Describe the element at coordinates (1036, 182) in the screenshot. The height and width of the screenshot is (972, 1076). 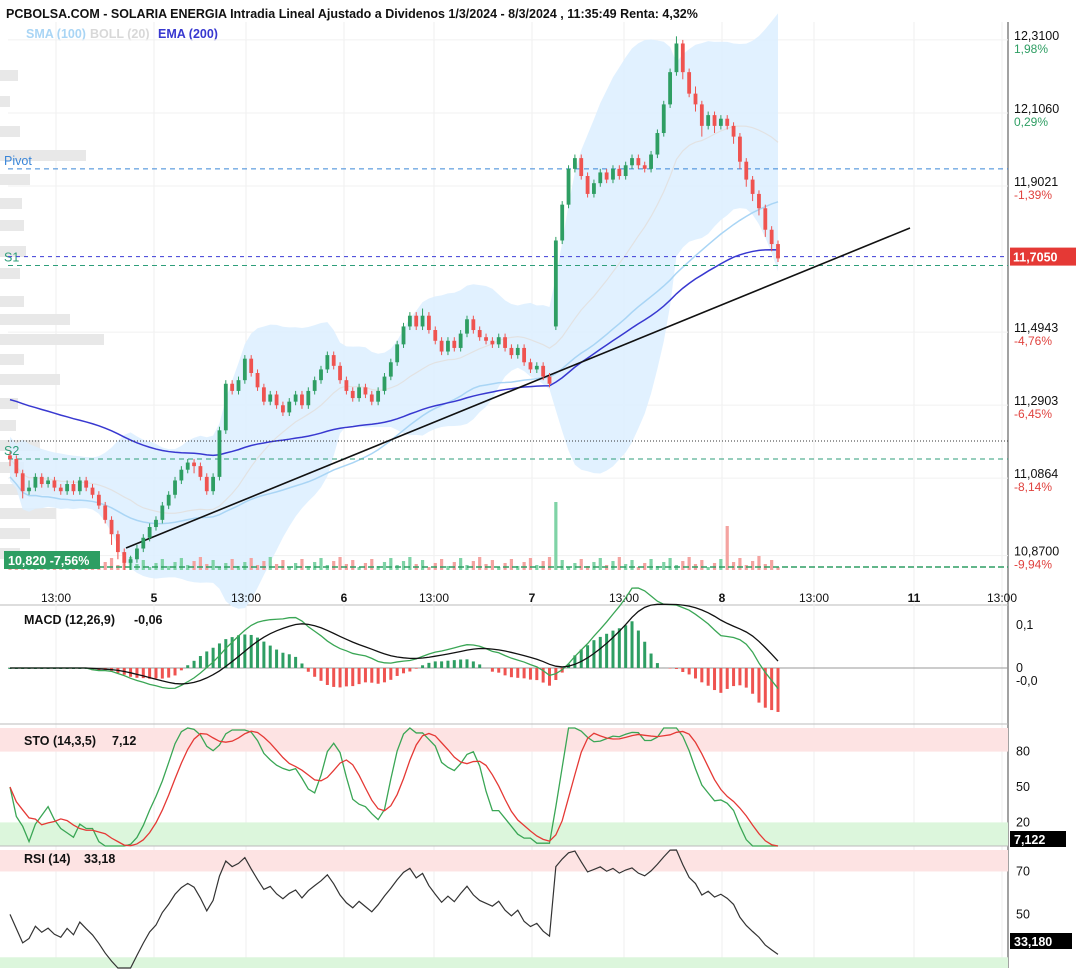
I see `y-tick-label: 11,9021` at that location.